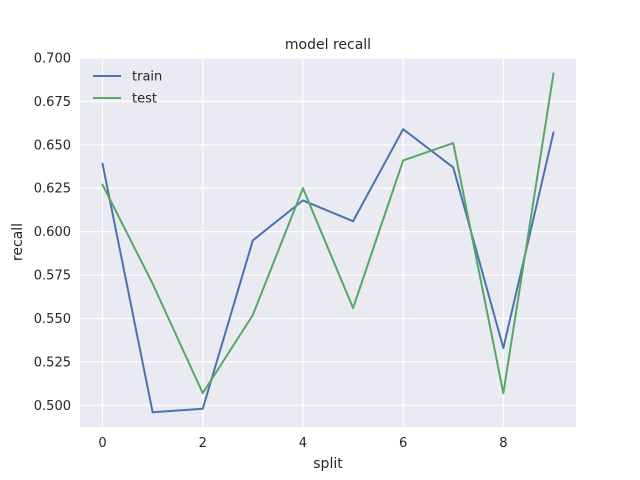 The height and width of the screenshot is (480, 640). Describe the element at coordinates (52, 102) in the screenshot. I see `y-tick-label: 0.675` at that location.